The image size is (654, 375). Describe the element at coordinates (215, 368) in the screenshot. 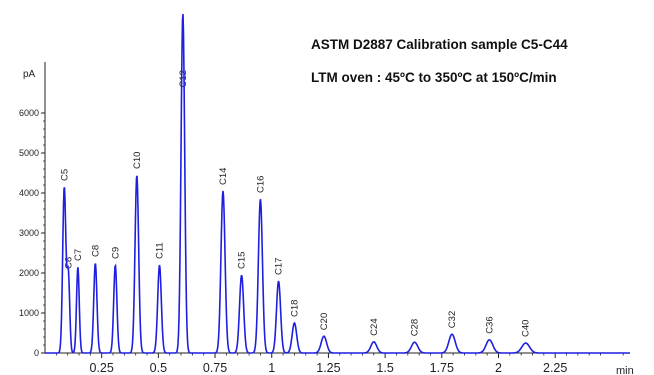

I see `x-tick-label: 0.75` at that location.